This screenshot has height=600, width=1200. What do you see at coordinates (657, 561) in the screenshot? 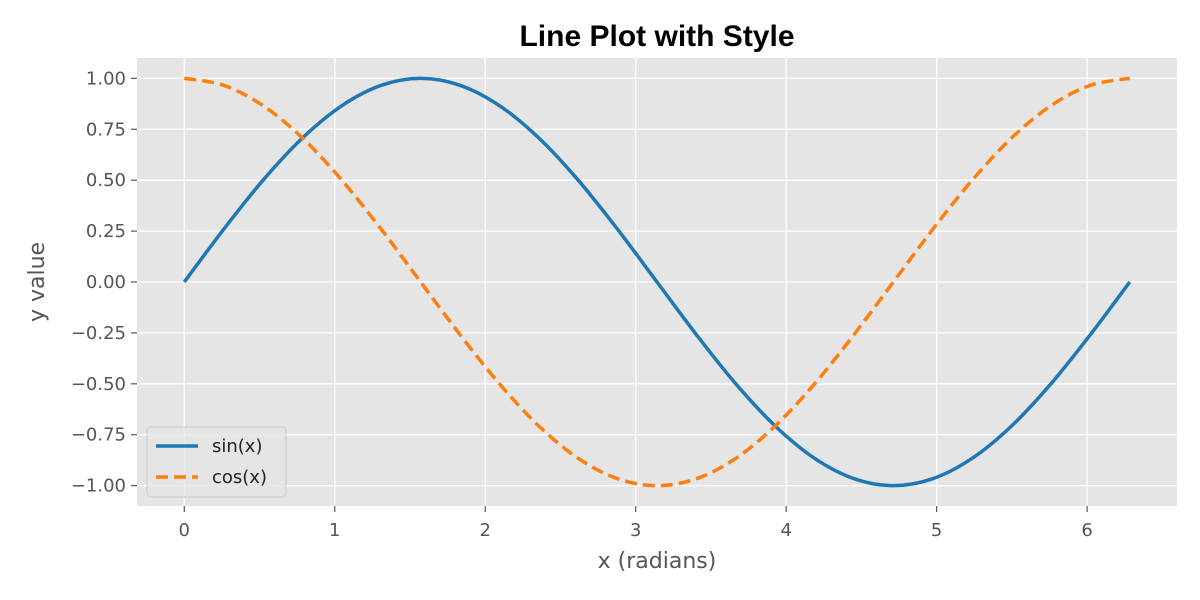
I see `x-axis-label: x (radians)` at bounding box center [657, 561].